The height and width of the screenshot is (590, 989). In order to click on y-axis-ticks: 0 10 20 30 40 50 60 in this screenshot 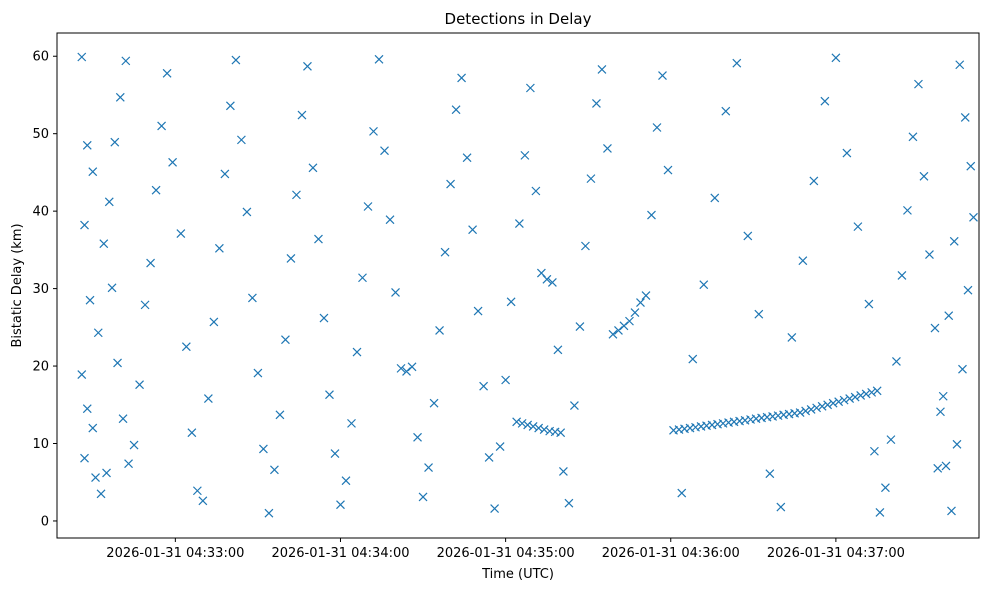, I will do `click(44, 289)`.